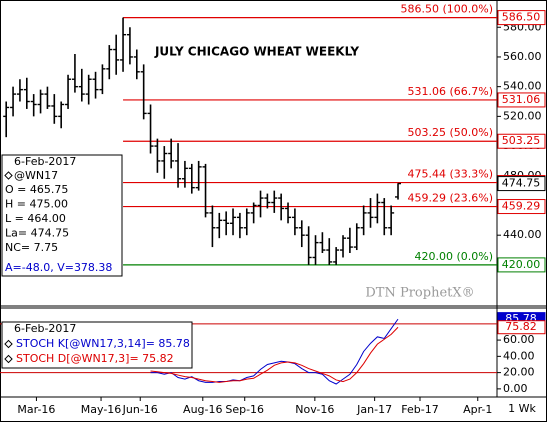 This screenshot has width=547, height=422. I want to click on legend-label: STOCH K[@WN17,3,14]= 85.78, so click(103, 343).